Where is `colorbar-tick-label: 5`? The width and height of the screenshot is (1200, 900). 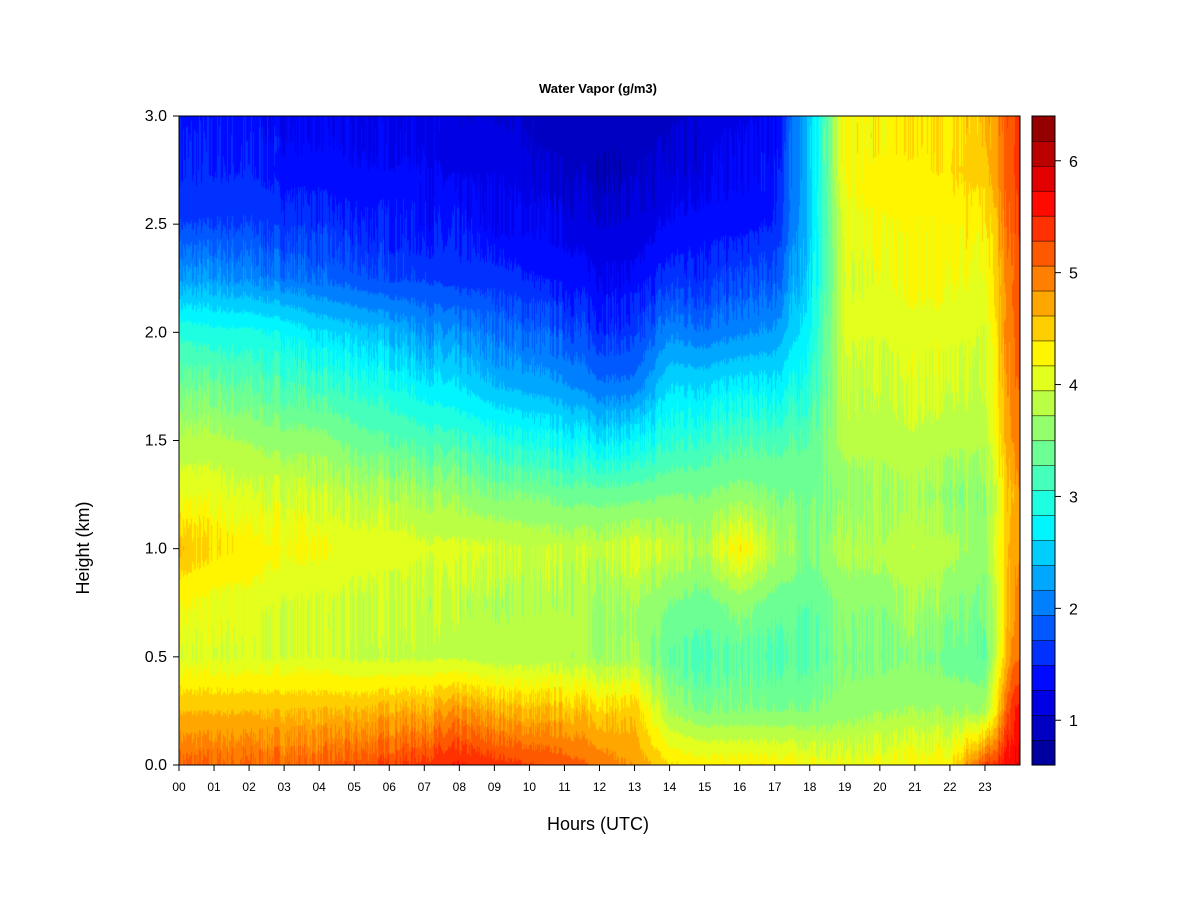 colorbar-tick-label: 5 is located at coordinates (1073, 274).